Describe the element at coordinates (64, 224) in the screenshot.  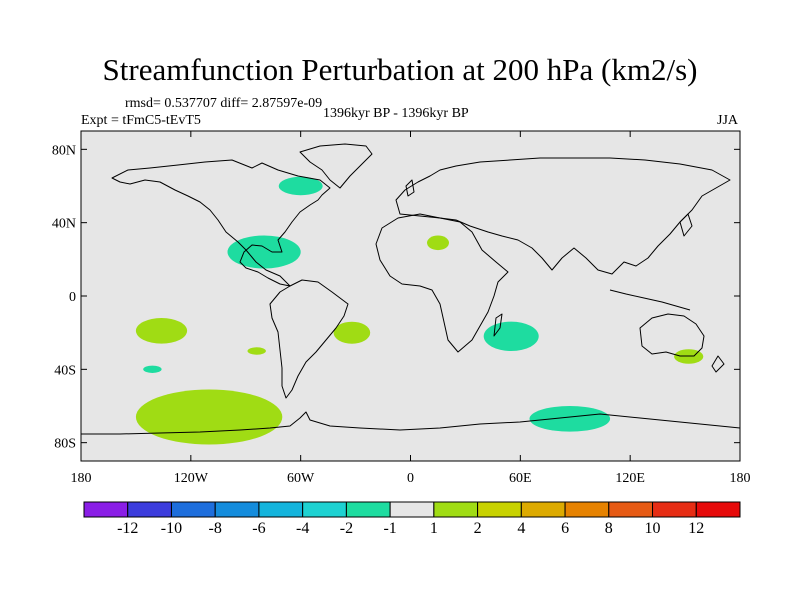
I see `y-tick-label-1: 40N` at that location.